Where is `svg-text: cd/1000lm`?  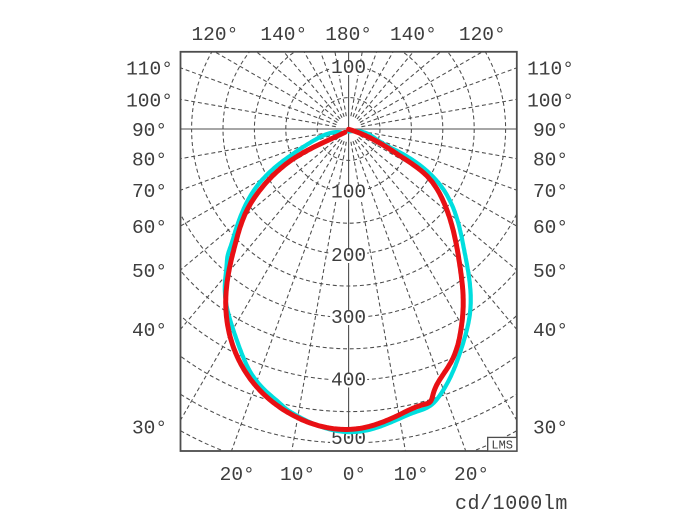 svg-text: cd/1000lm is located at coordinates (511, 504).